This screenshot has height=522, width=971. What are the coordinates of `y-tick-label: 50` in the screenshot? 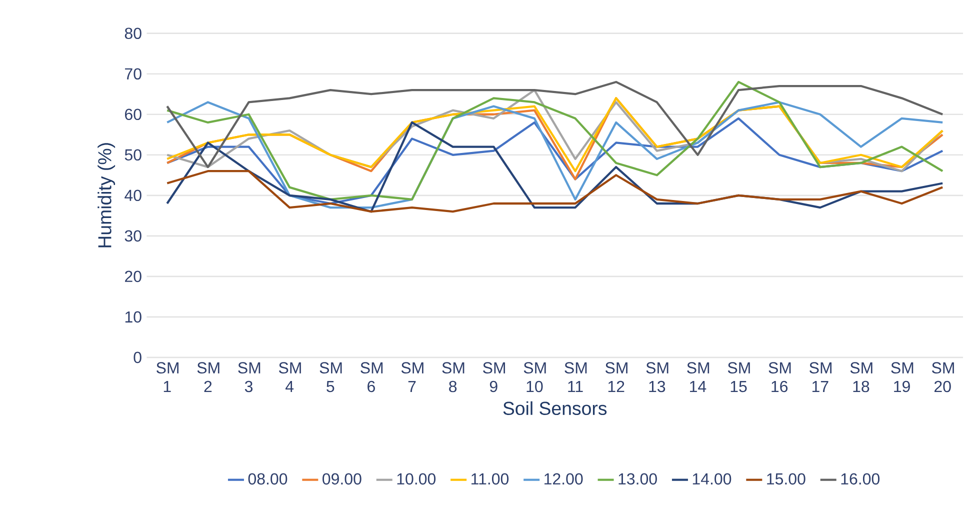 It's located at (133, 155).